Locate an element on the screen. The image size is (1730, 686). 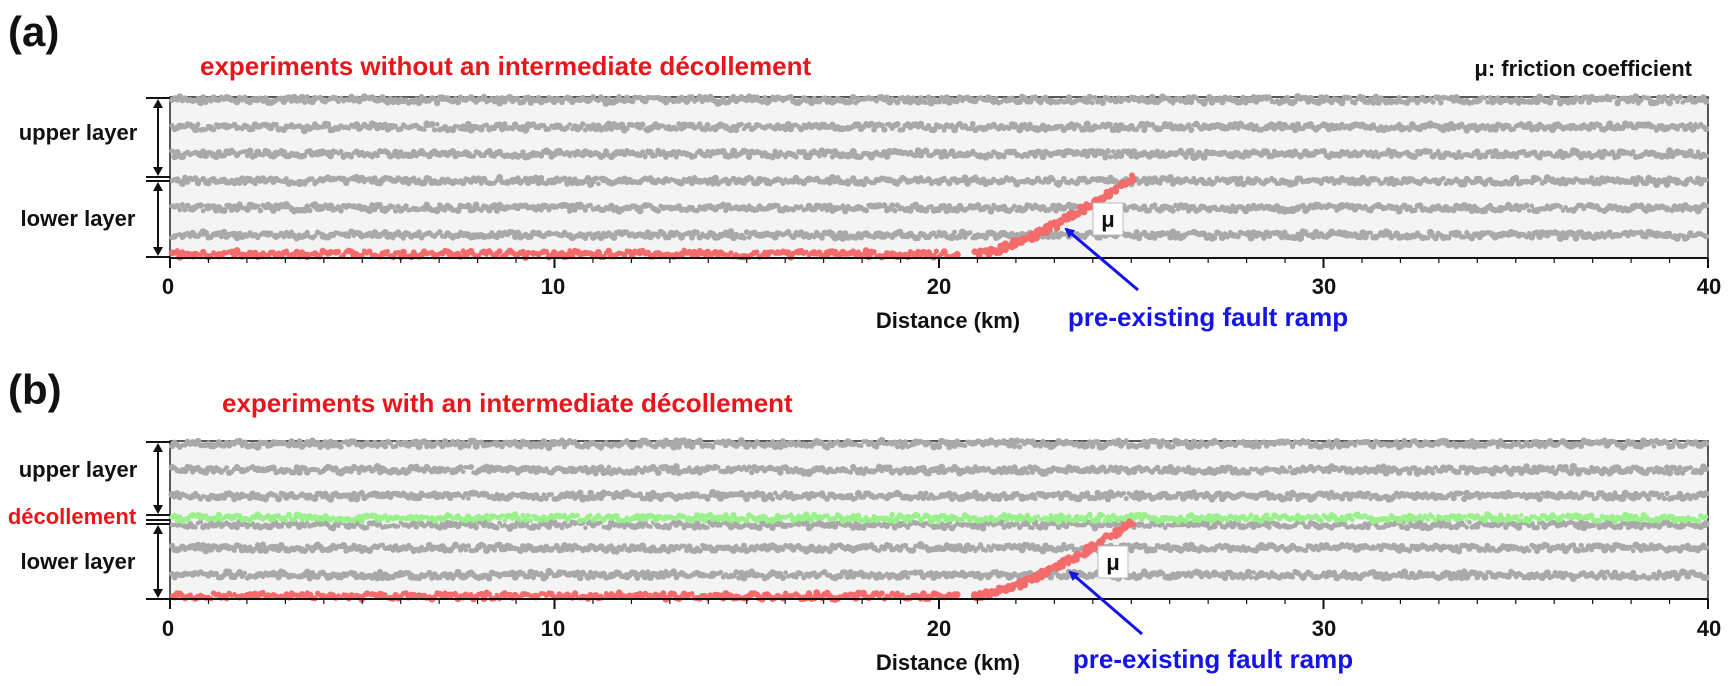
friction-legend: μ: friction coefficient is located at coordinates (1583, 68).